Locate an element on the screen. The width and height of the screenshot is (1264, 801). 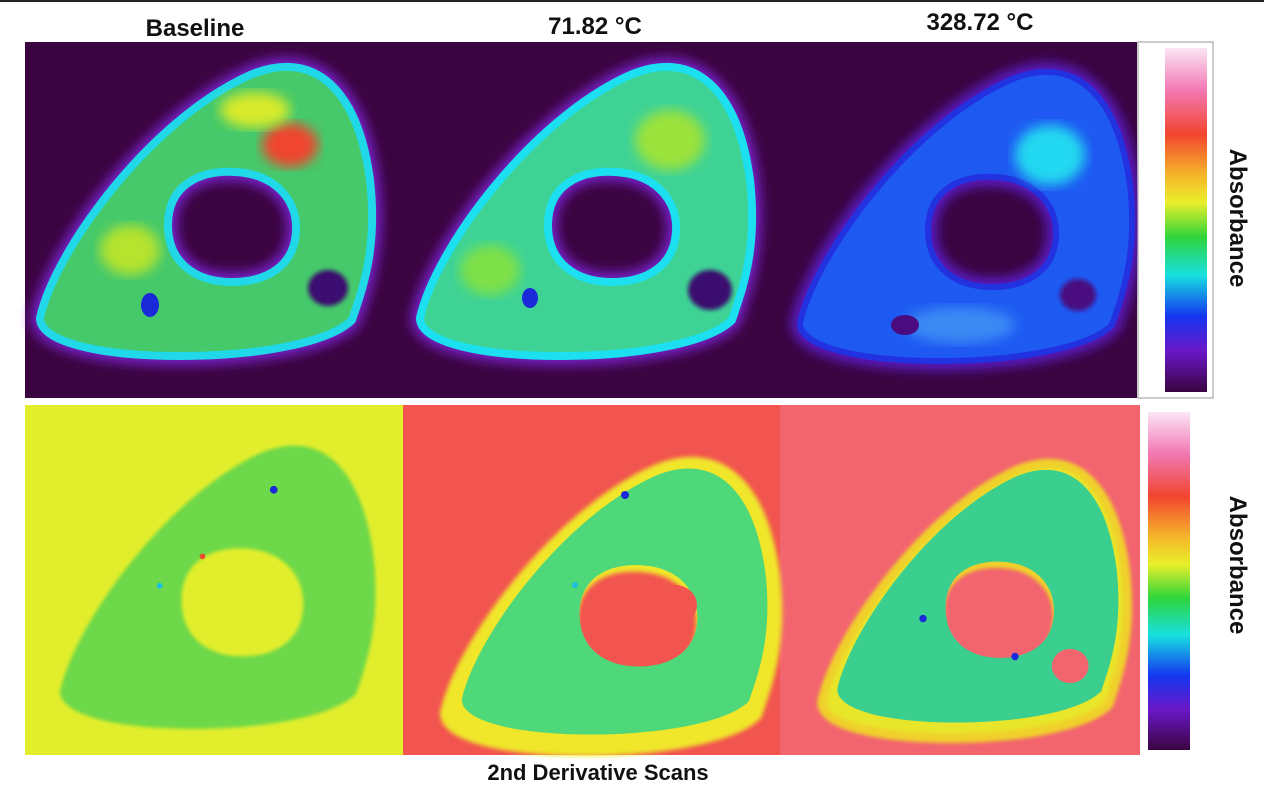
caption: 2nd Derivative Scans is located at coordinates (597, 772).